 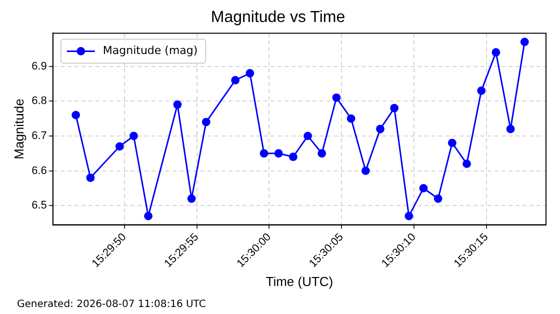 What do you see at coordinates (300, 281) in the screenshot?
I see `x-axis-title: Time (UTC)` at bounding box center [300, 281].